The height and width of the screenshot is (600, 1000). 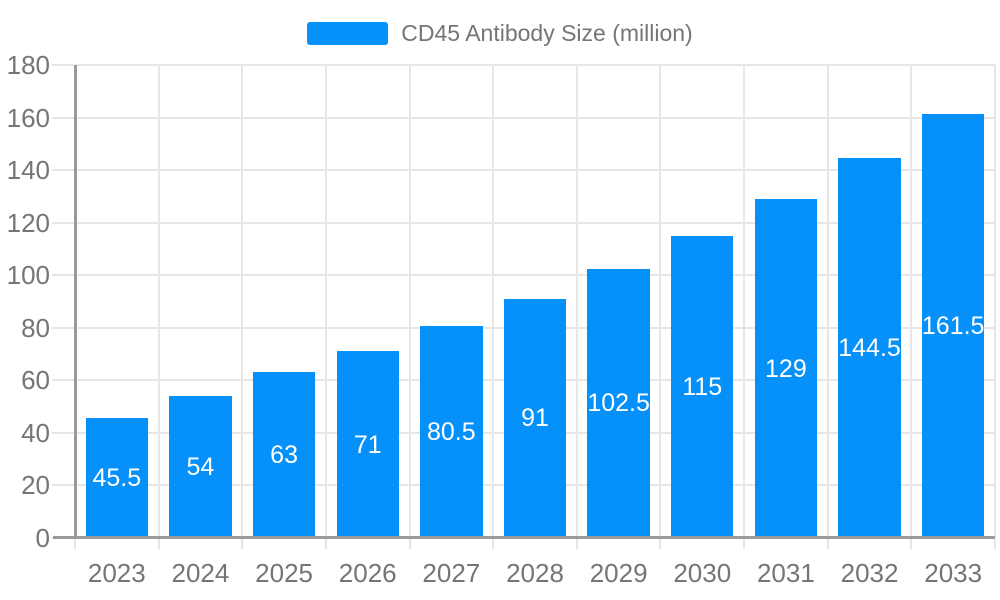 What do you see at coordinates (618, 573) in the screenshot?
I see `x-axis-tick-label: 2029` at bounding box center [618, 573].